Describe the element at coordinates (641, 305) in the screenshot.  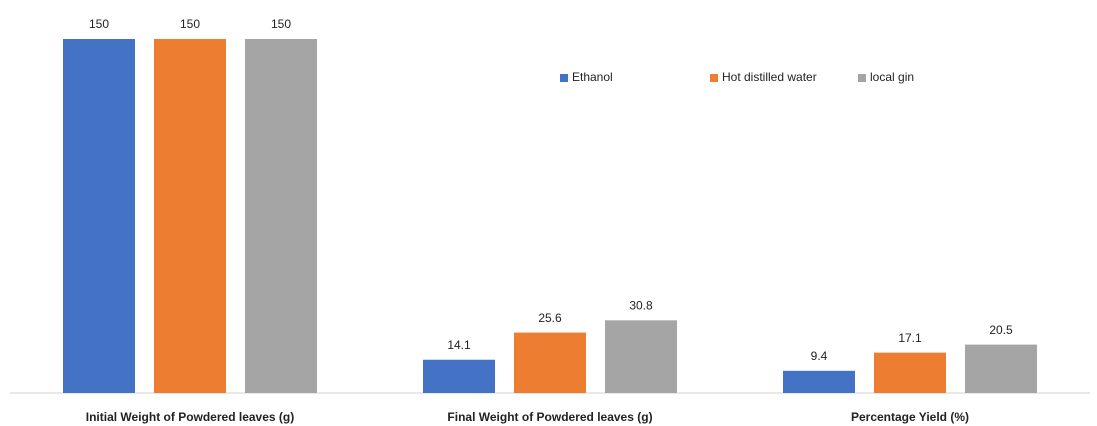
I see `value-label: 30.8` at that location.